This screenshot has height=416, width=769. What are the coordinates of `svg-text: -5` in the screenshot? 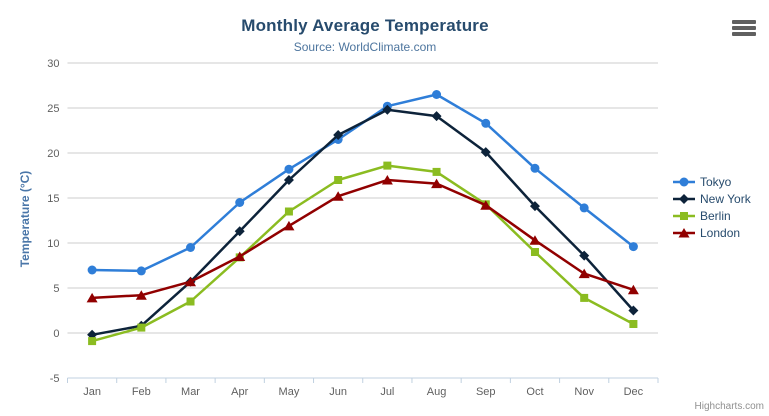 It's located at (55, 379).